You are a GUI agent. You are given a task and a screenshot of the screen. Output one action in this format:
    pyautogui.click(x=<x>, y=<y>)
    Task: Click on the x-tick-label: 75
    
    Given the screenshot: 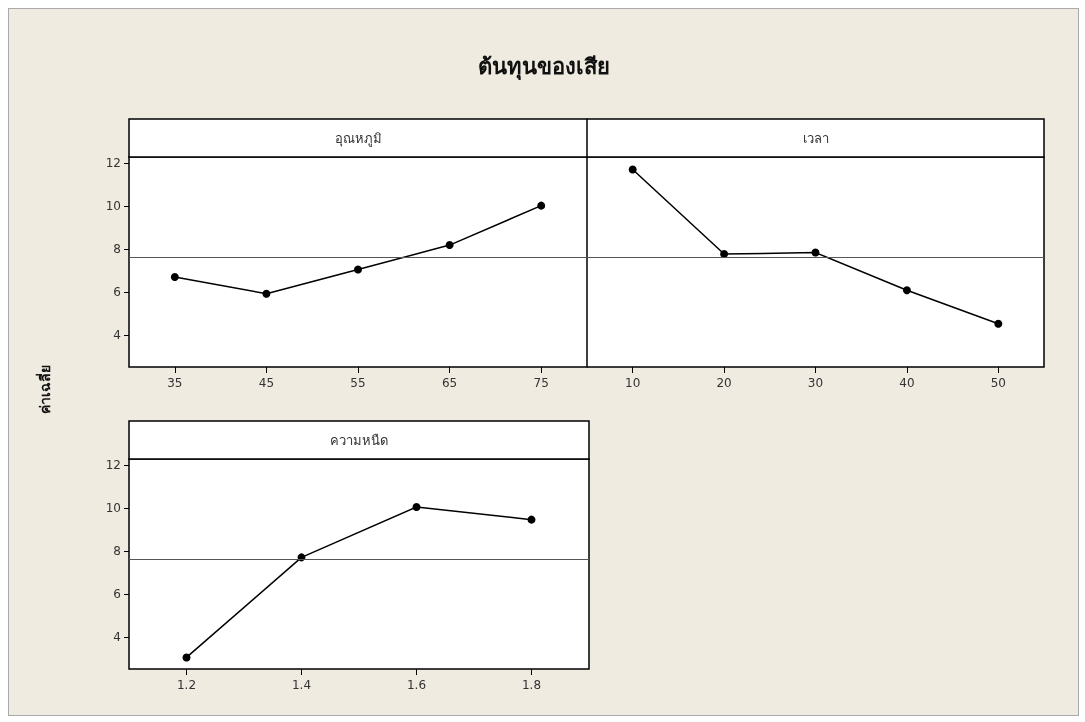 What is the action you would take?
    pyautogui.click(x=541, y=383)
    